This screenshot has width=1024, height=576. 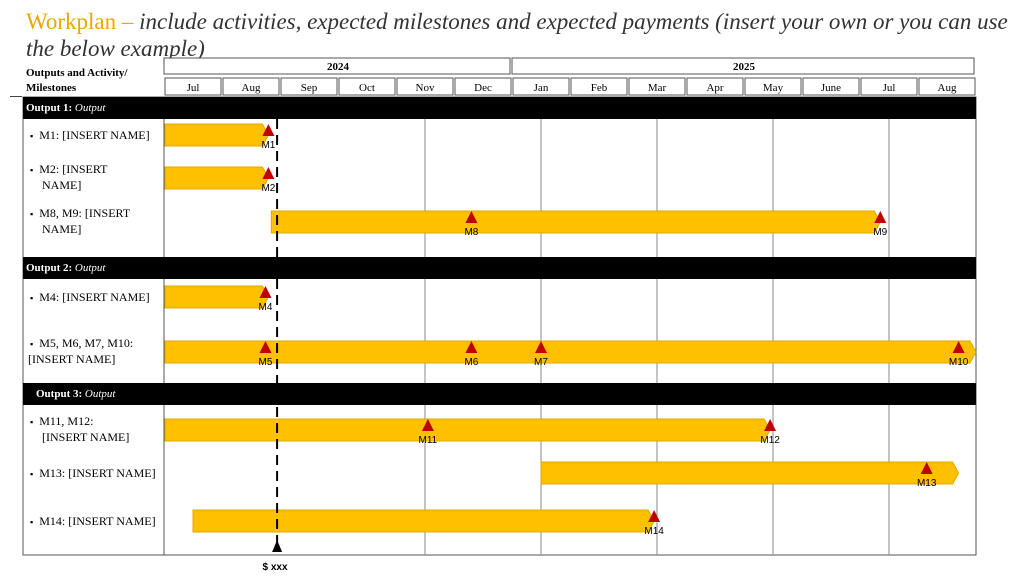 What do you see at coordinates (428, 440) in the screenshot?
I see `milestone-label: M11` at bounding box center [428, 440].